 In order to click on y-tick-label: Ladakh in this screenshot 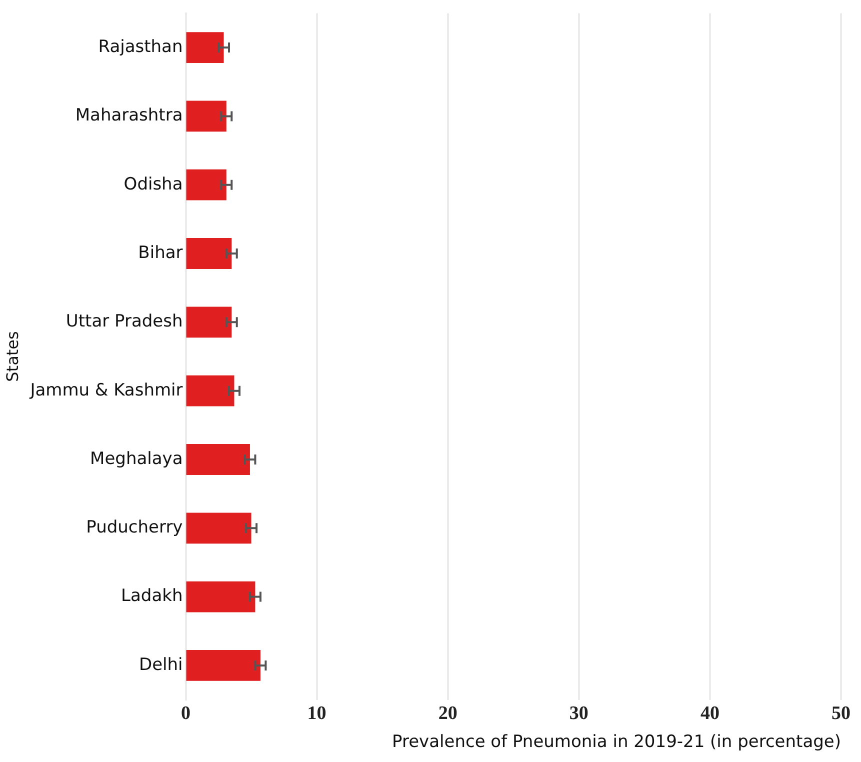, I will do `click(152, 596)`.